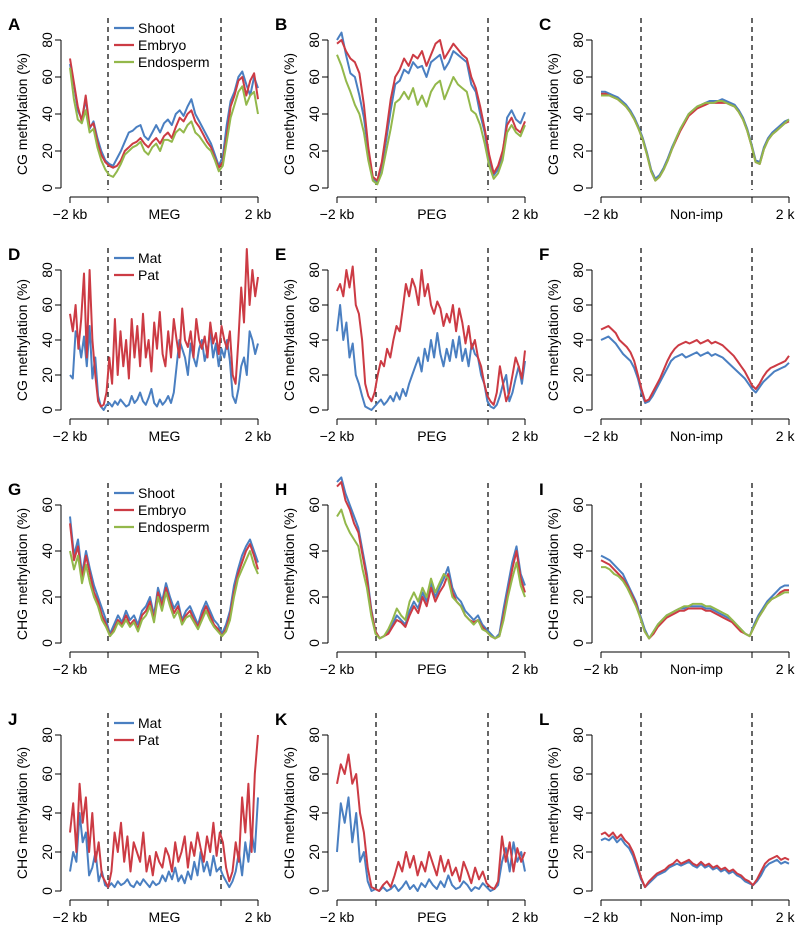 Image resolution: width=795 pixels, height=928 pixels. What do you see at coordinates (156, 28) in the screenshot?
I see `legend-label: Shoot` at bounding box center [156, 28].